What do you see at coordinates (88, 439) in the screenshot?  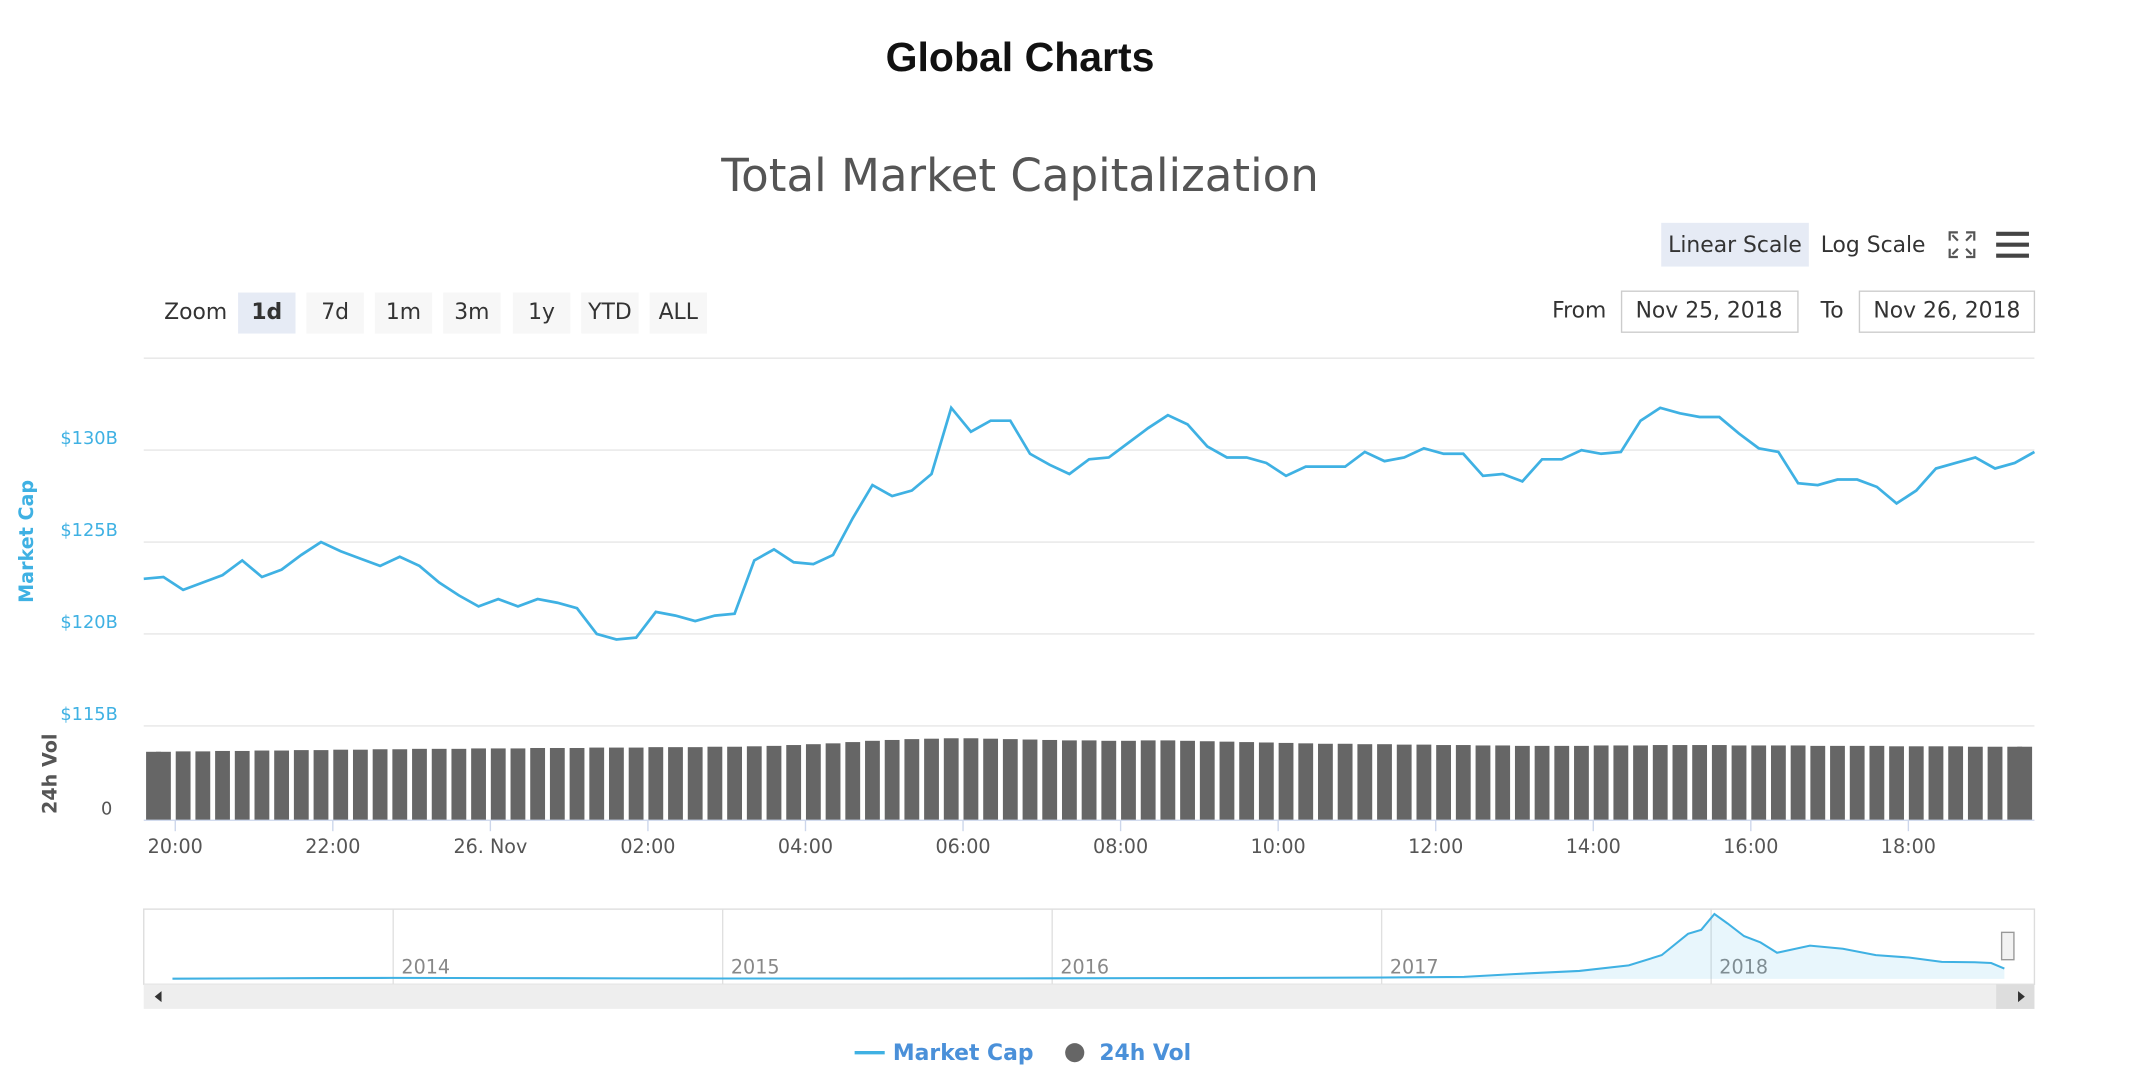 I see `y-tick-label: $130B` at bounding box center [88, 439].